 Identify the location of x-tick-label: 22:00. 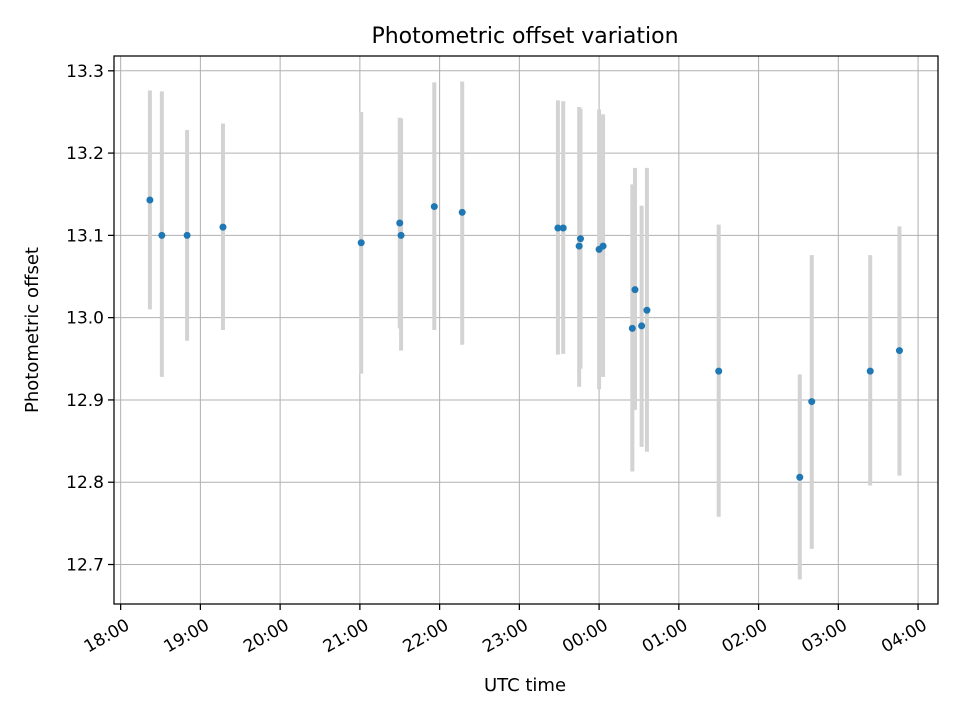
(426, 636).